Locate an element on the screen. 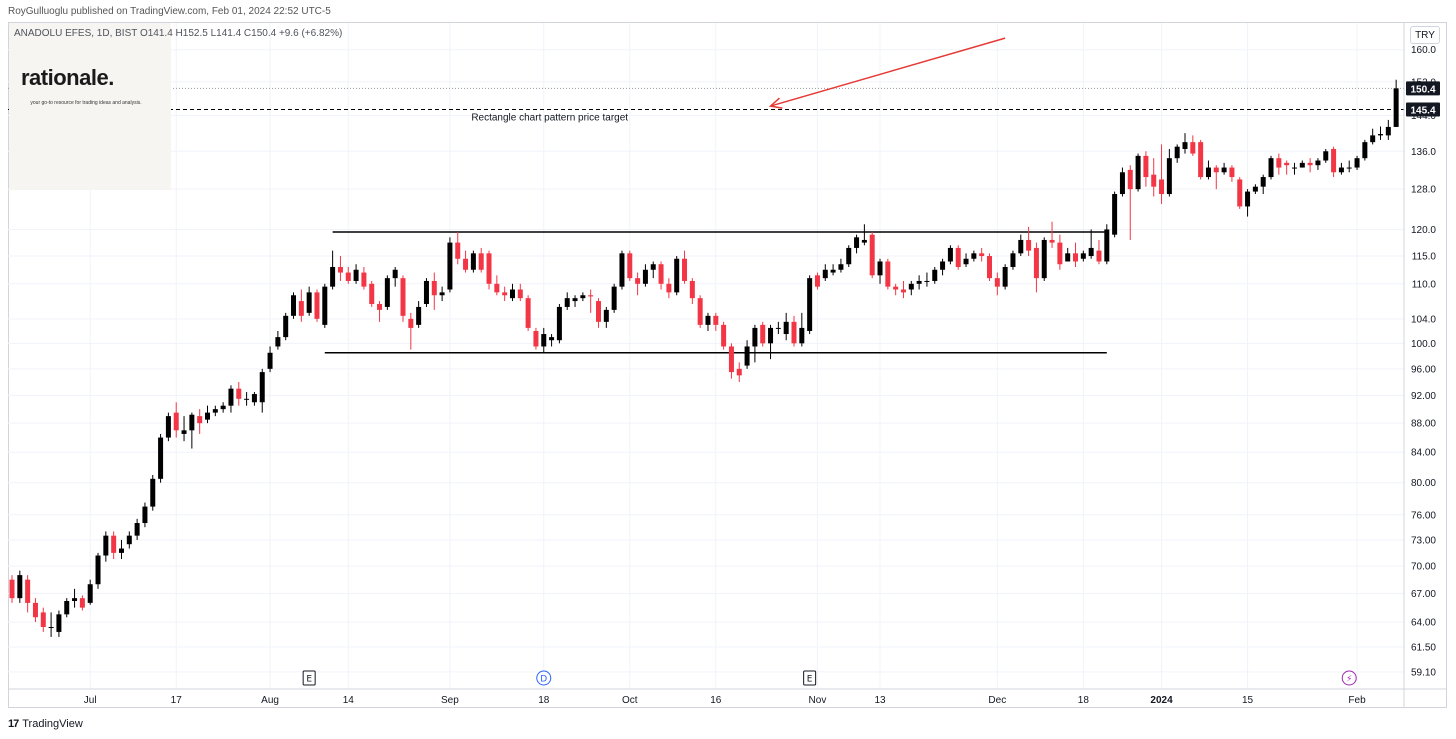 This screenshot has width=1456, height=739. event-marker-split: ⚡ is located at coordinates (1349, 678).